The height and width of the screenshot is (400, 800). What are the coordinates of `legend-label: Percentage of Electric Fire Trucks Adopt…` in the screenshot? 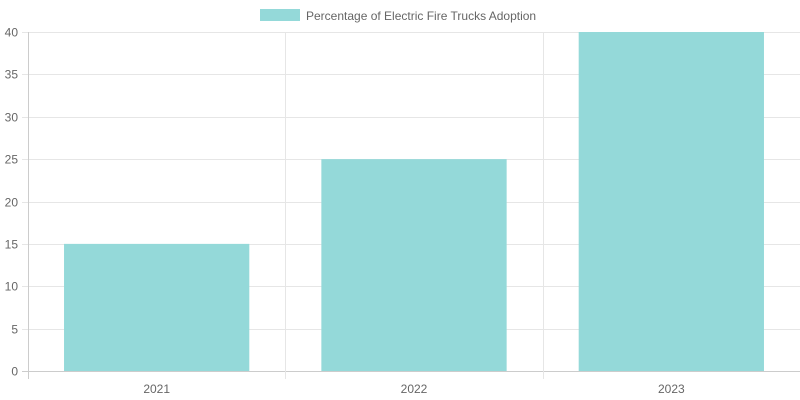 It's located at (421, 16).